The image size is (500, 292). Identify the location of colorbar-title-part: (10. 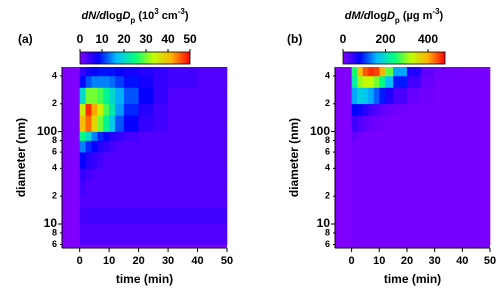
(144, 16).